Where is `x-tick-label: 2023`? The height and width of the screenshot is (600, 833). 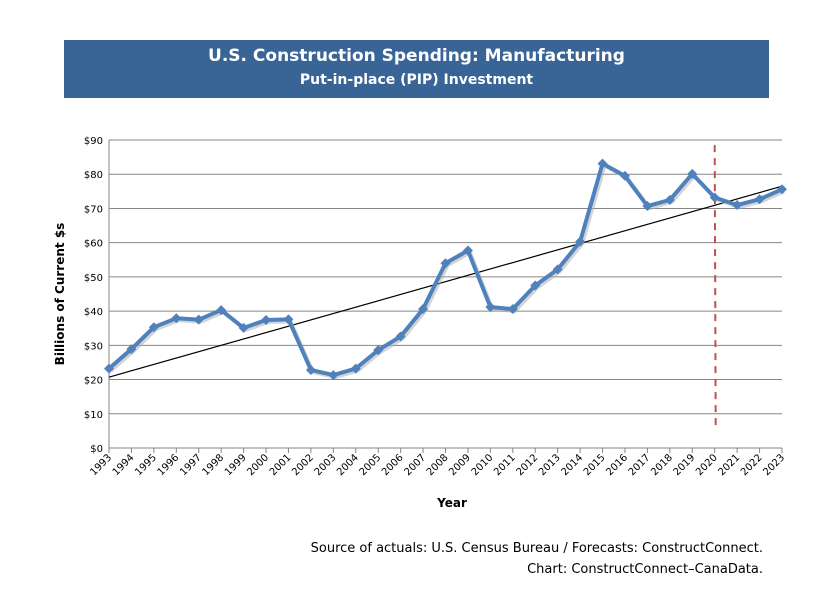
x-tick-label: 2023 is located at coordinates (774, 465).